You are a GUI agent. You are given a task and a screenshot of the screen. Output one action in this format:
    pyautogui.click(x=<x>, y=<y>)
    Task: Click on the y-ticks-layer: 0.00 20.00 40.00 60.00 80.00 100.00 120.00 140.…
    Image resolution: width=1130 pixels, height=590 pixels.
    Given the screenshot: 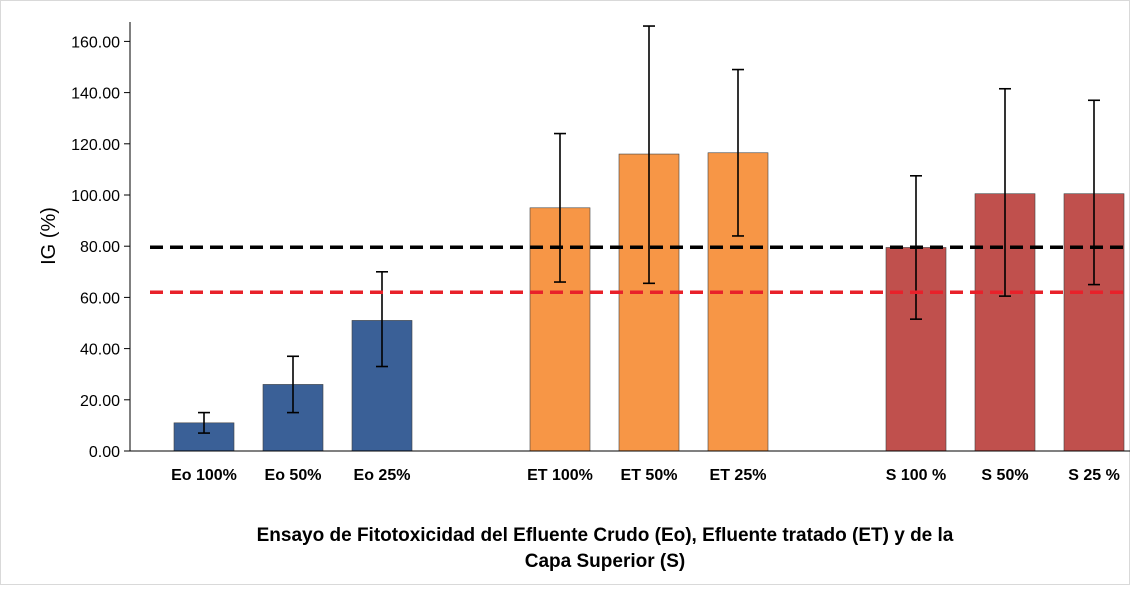 What is the action you would take?
    pyautogui.click(x=100, y=247)
    